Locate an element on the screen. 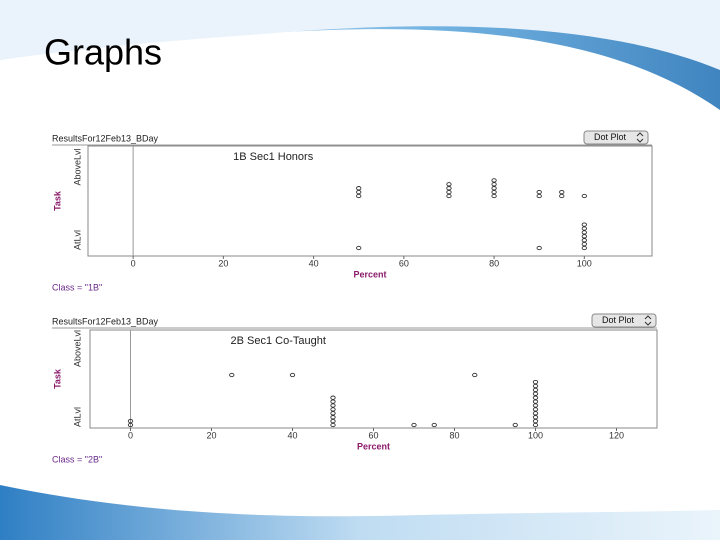 This screenshot has width=720, height=545. plot-area is located at coordinates (373, 379).